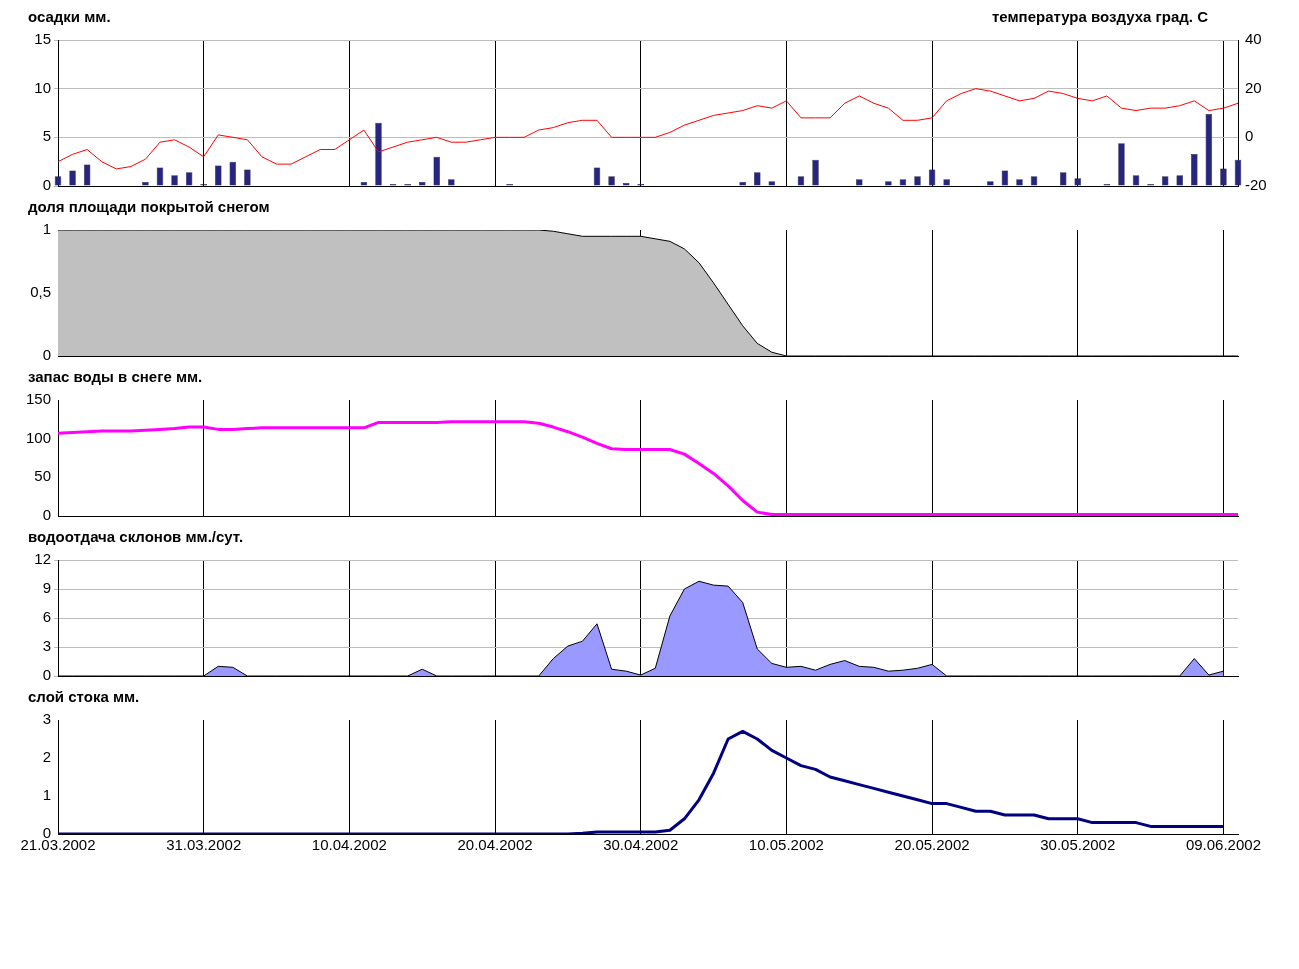  What do you see at coordinates (46, 136) in the screenshot?
I see `y-tick-label: 5` at bounding box center [46, 136].